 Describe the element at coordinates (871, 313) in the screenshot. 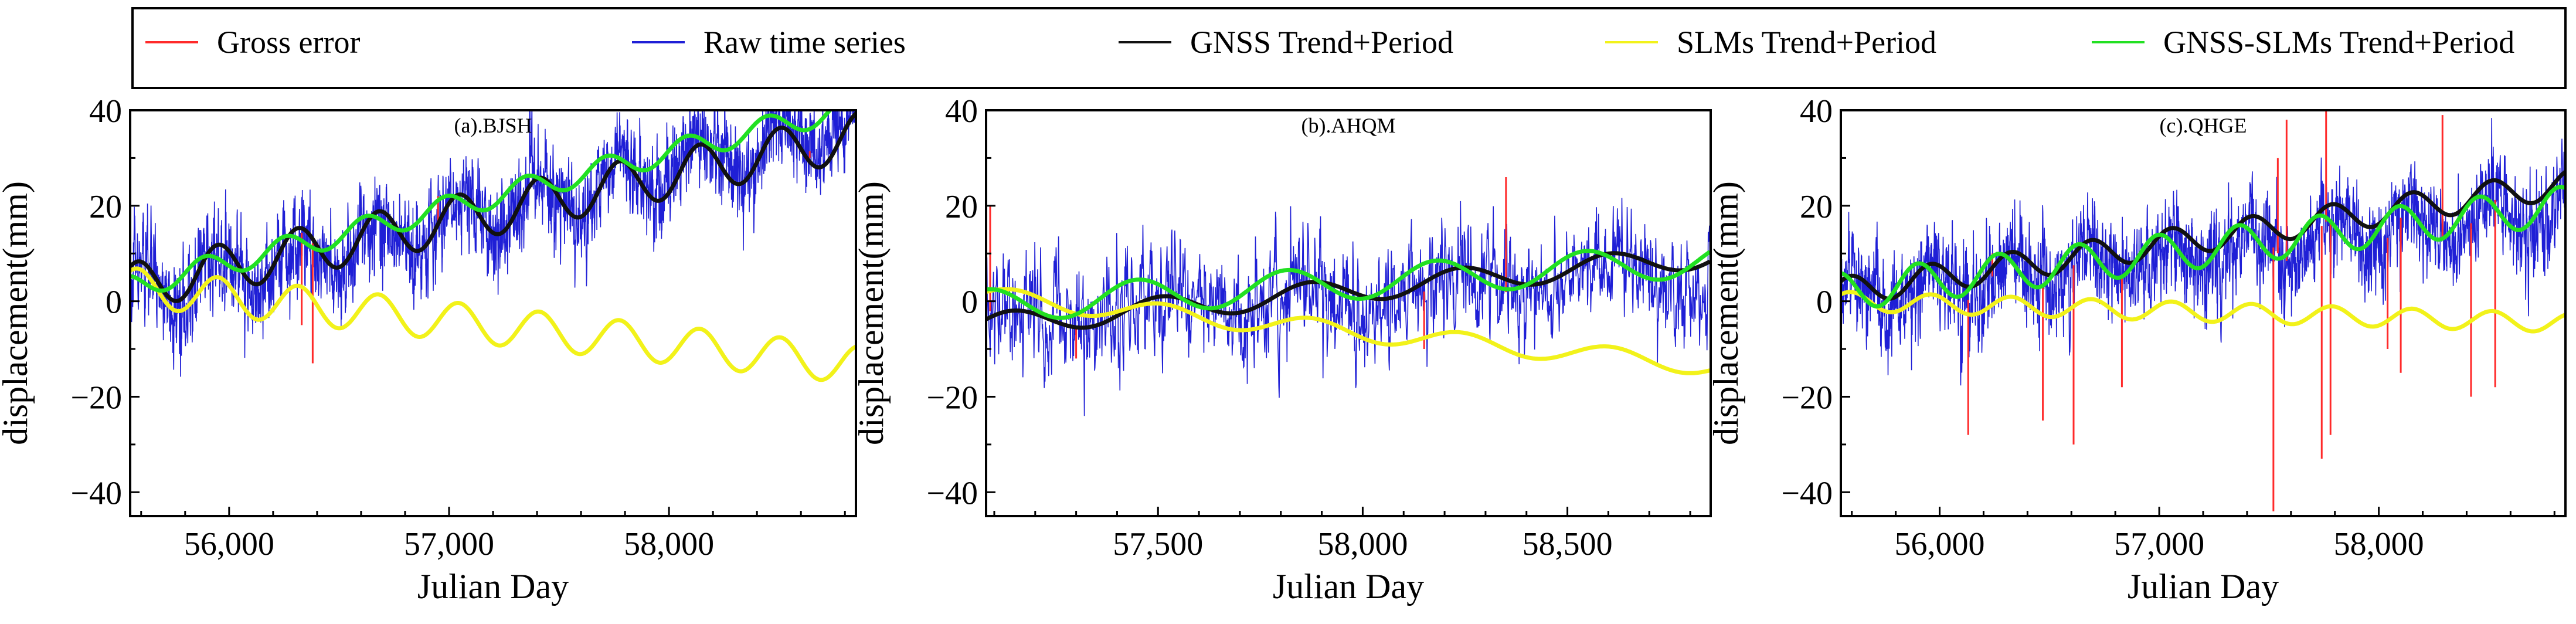

I see `y-axis-label-ahqm: displacement(mm)` at that location.